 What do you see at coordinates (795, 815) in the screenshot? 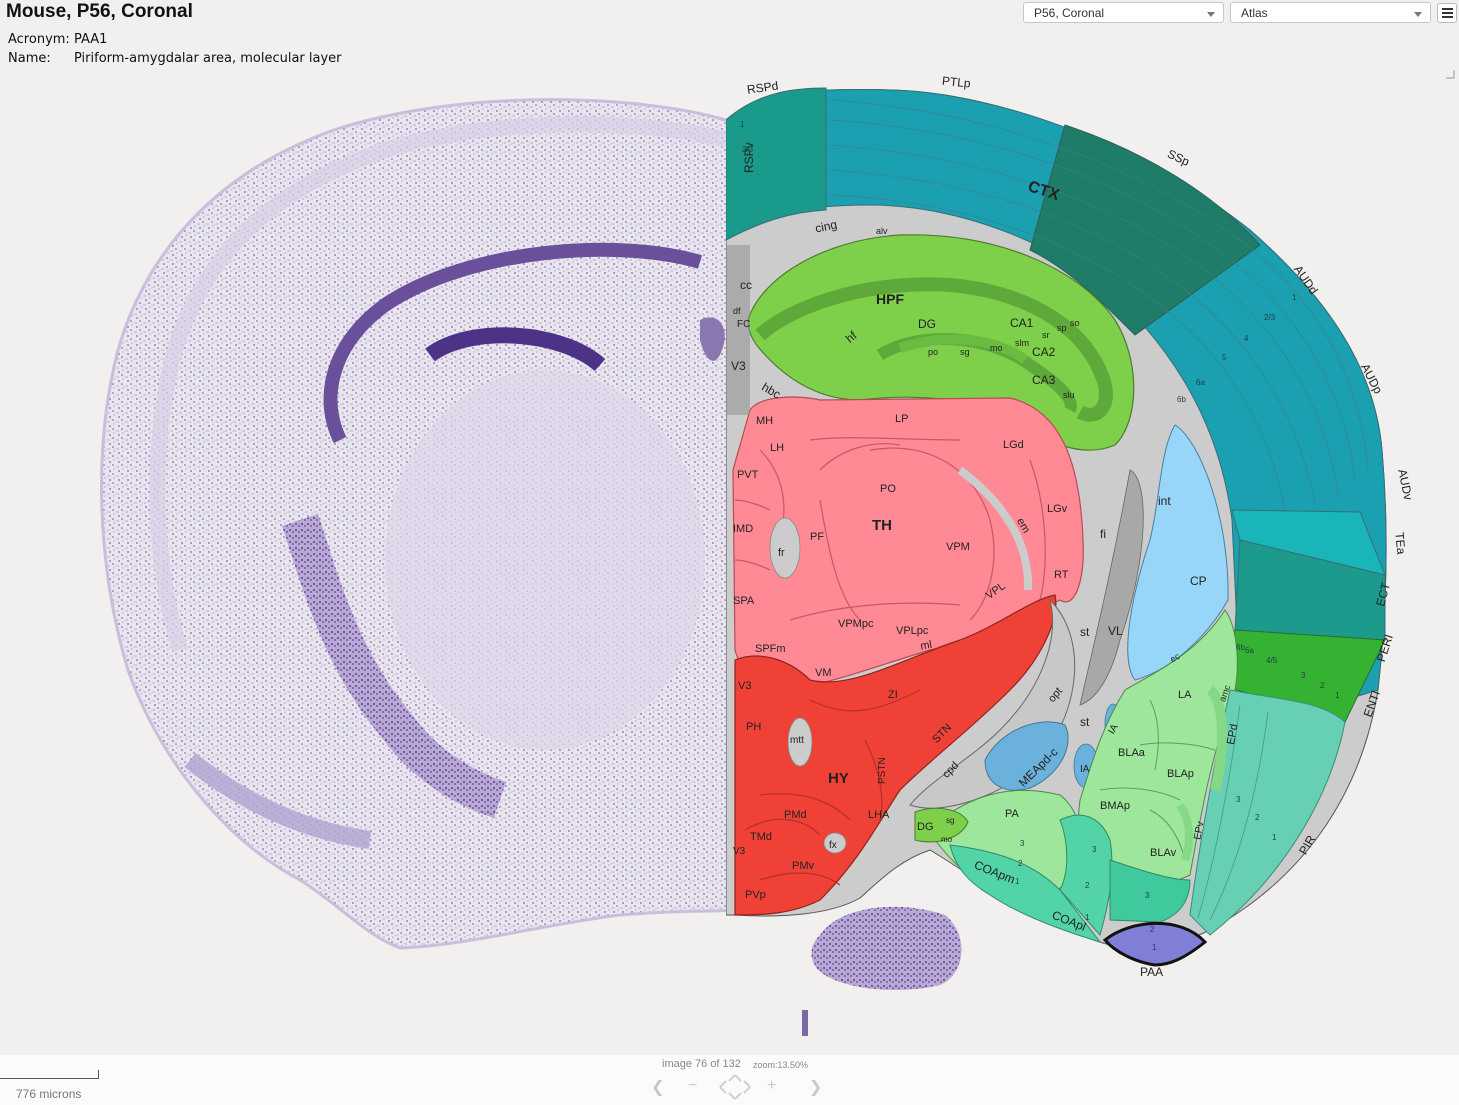
I see `svg-text: PMd` at bounding box center [795, 815].